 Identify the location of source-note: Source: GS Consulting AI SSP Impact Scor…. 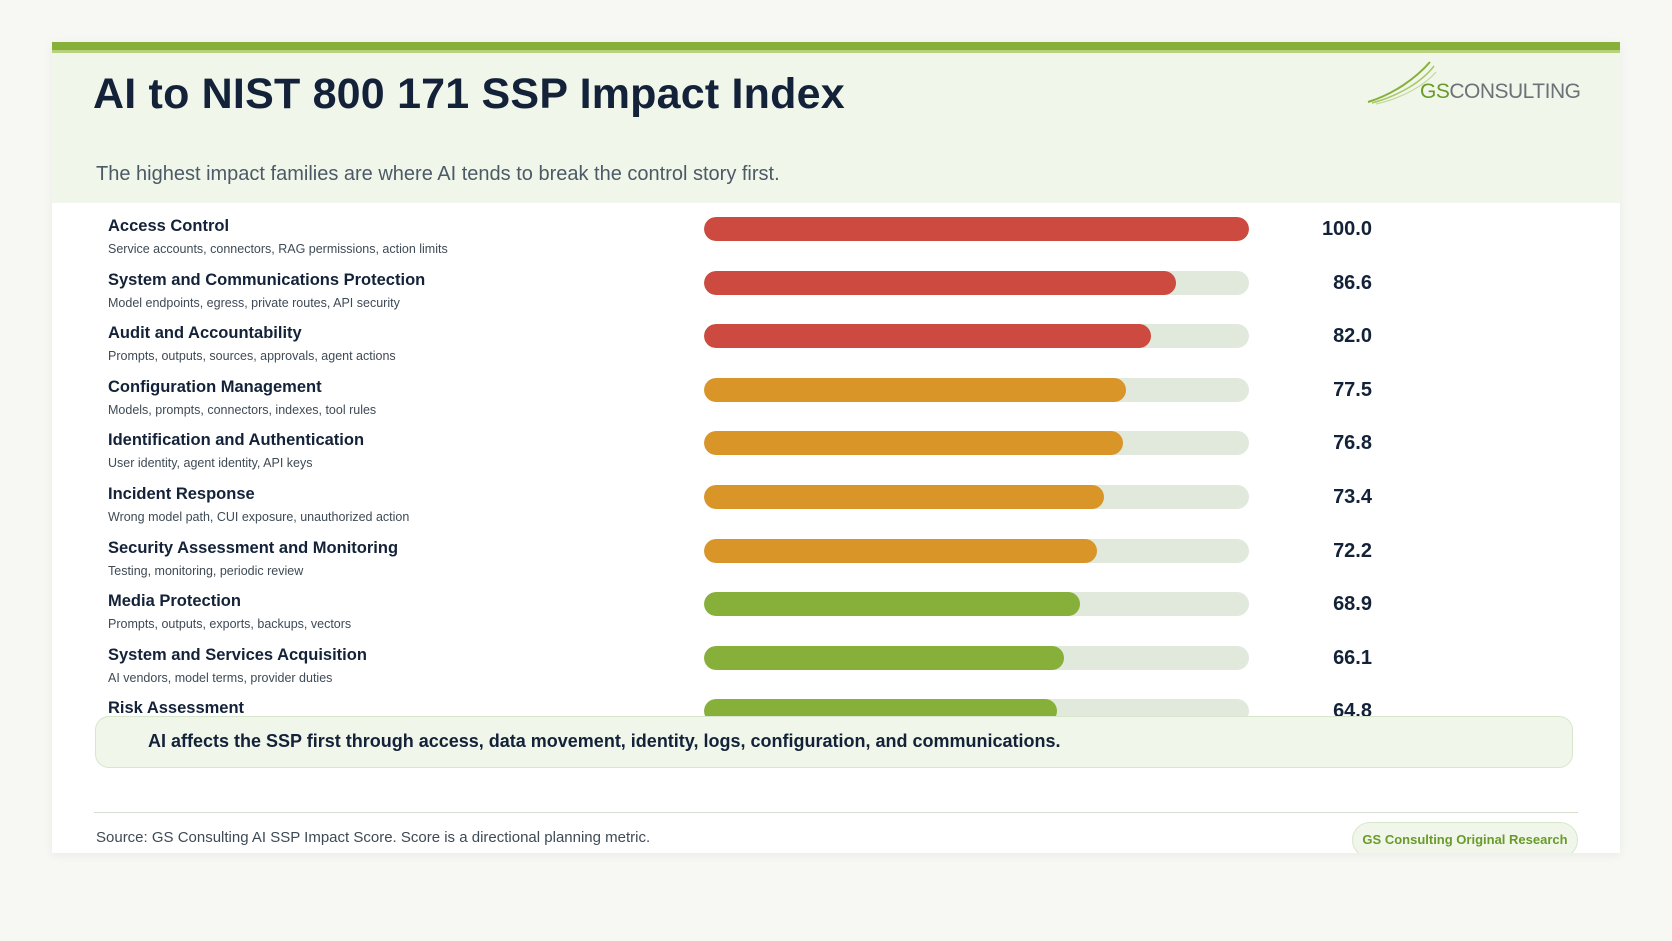
(373, 837).